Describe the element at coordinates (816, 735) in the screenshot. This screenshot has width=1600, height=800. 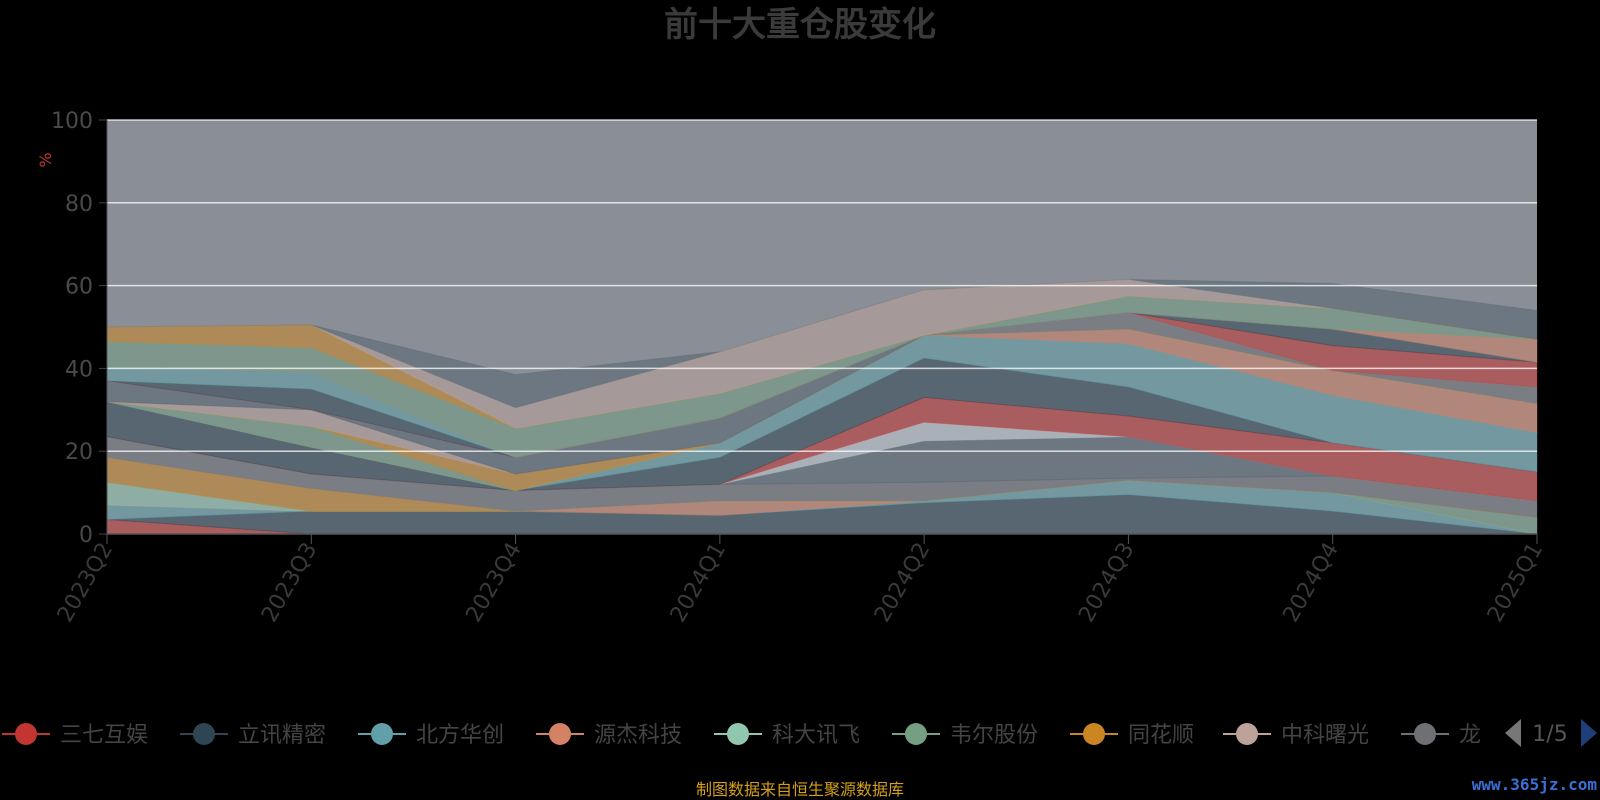
I see `legend-label: 科大讯飞` at that location.